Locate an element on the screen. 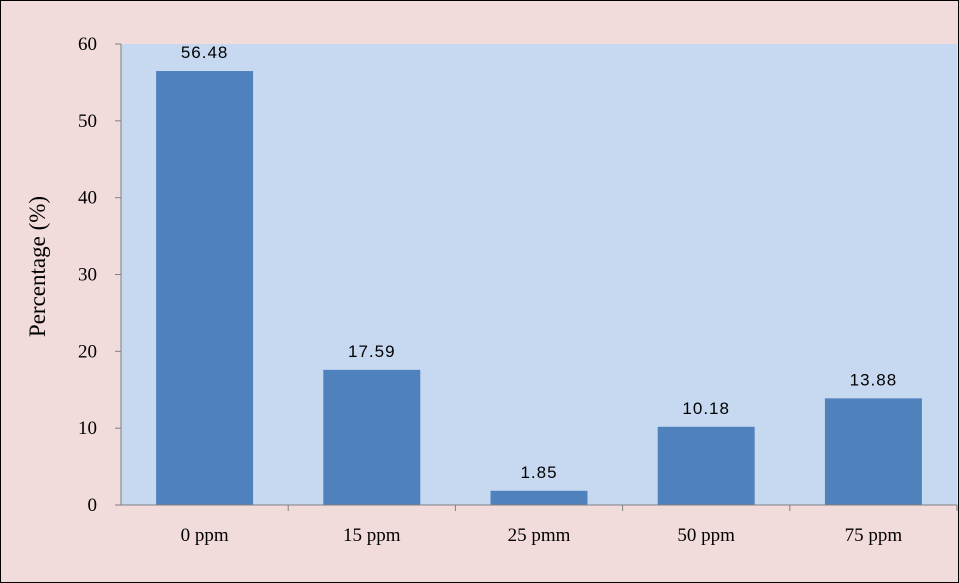 The width and height of the screenshot is (959, 583). x-axis-ticks: 0 ppm 15 ppm 25 pmm 50 ppm 75 ppm is located at coordinates (569, 525).